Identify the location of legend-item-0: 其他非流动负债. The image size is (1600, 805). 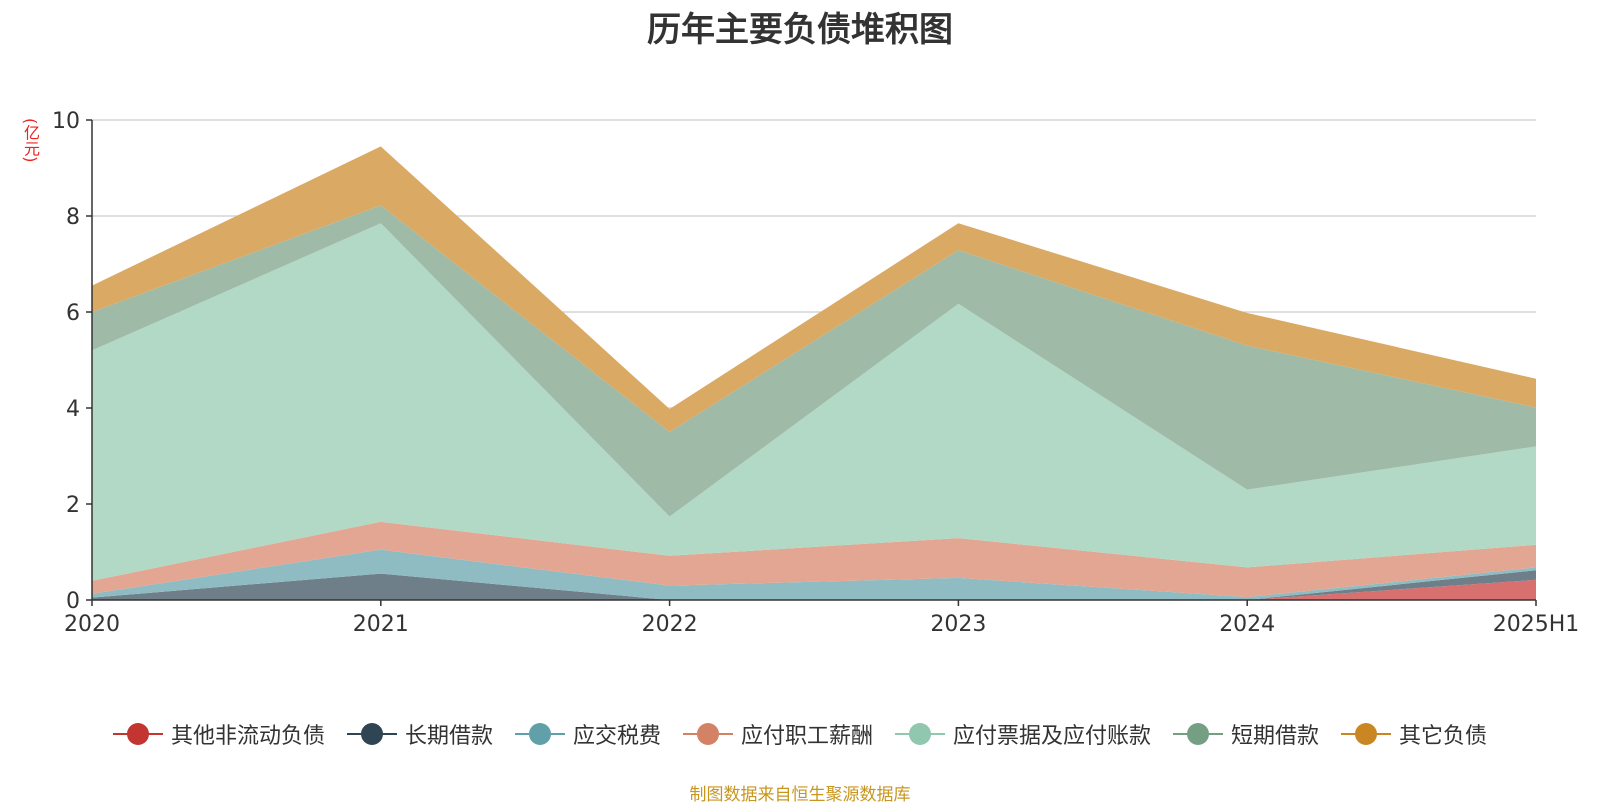
(218, 734).